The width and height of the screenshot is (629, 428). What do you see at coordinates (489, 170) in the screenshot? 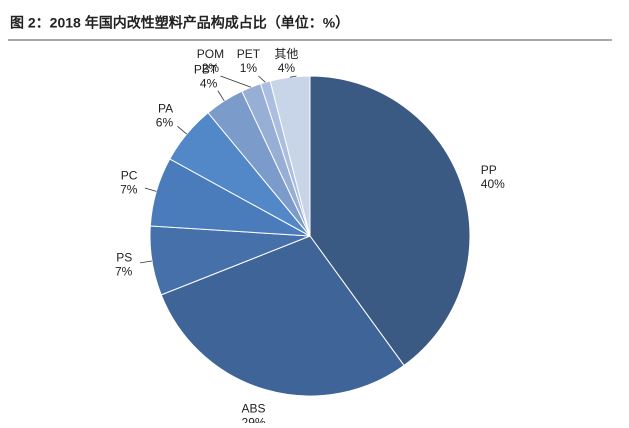
I see `slice-label: PP` at bounding box center [489, 170].